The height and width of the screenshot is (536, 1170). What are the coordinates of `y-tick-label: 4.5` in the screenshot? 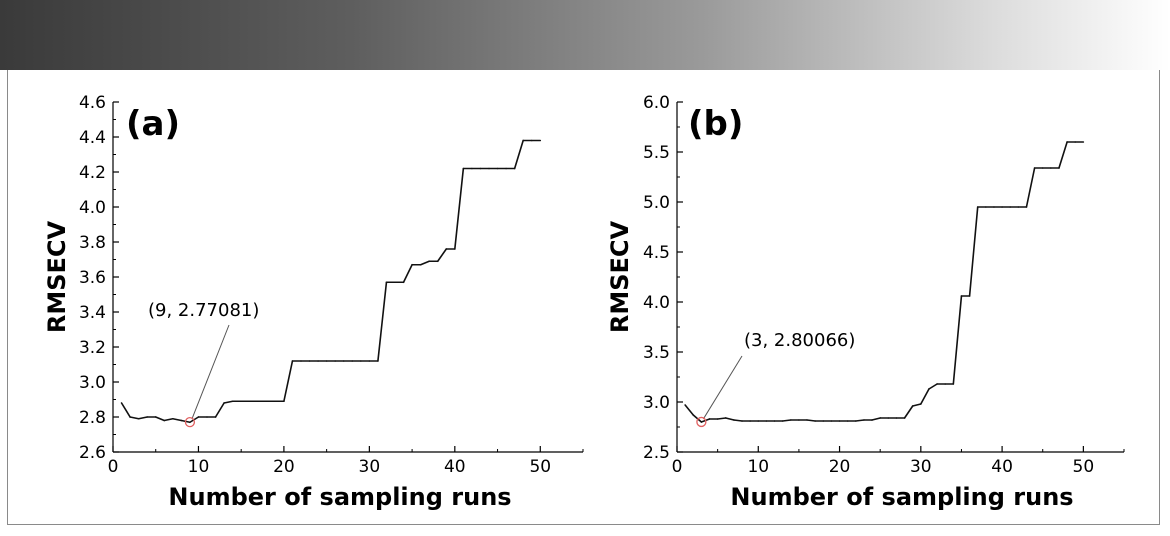 It's located at (656, 253).